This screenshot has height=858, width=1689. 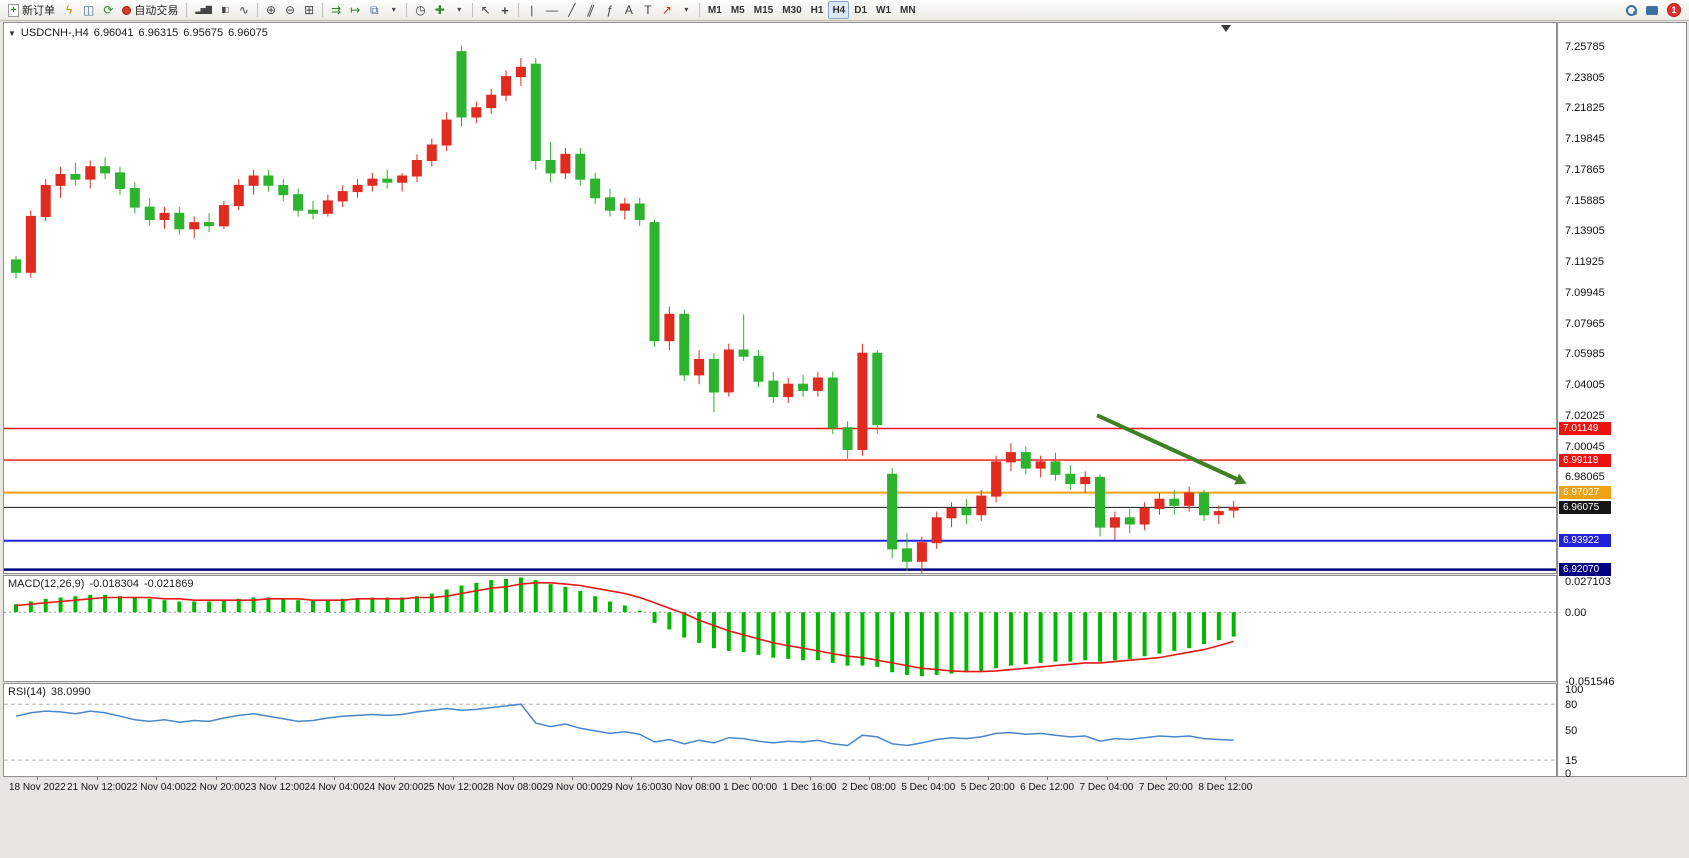 I want to click on refresh-button: ⟳, so click(x=108, y=10).